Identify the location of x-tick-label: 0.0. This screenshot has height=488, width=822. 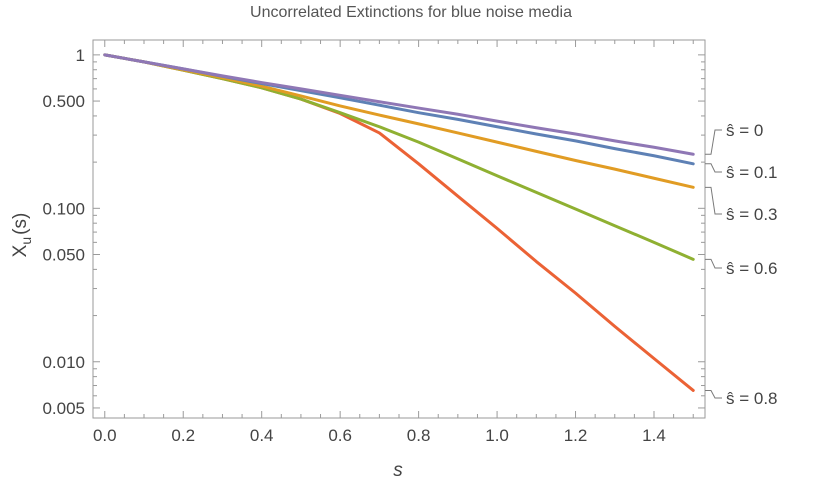
(105, 435).